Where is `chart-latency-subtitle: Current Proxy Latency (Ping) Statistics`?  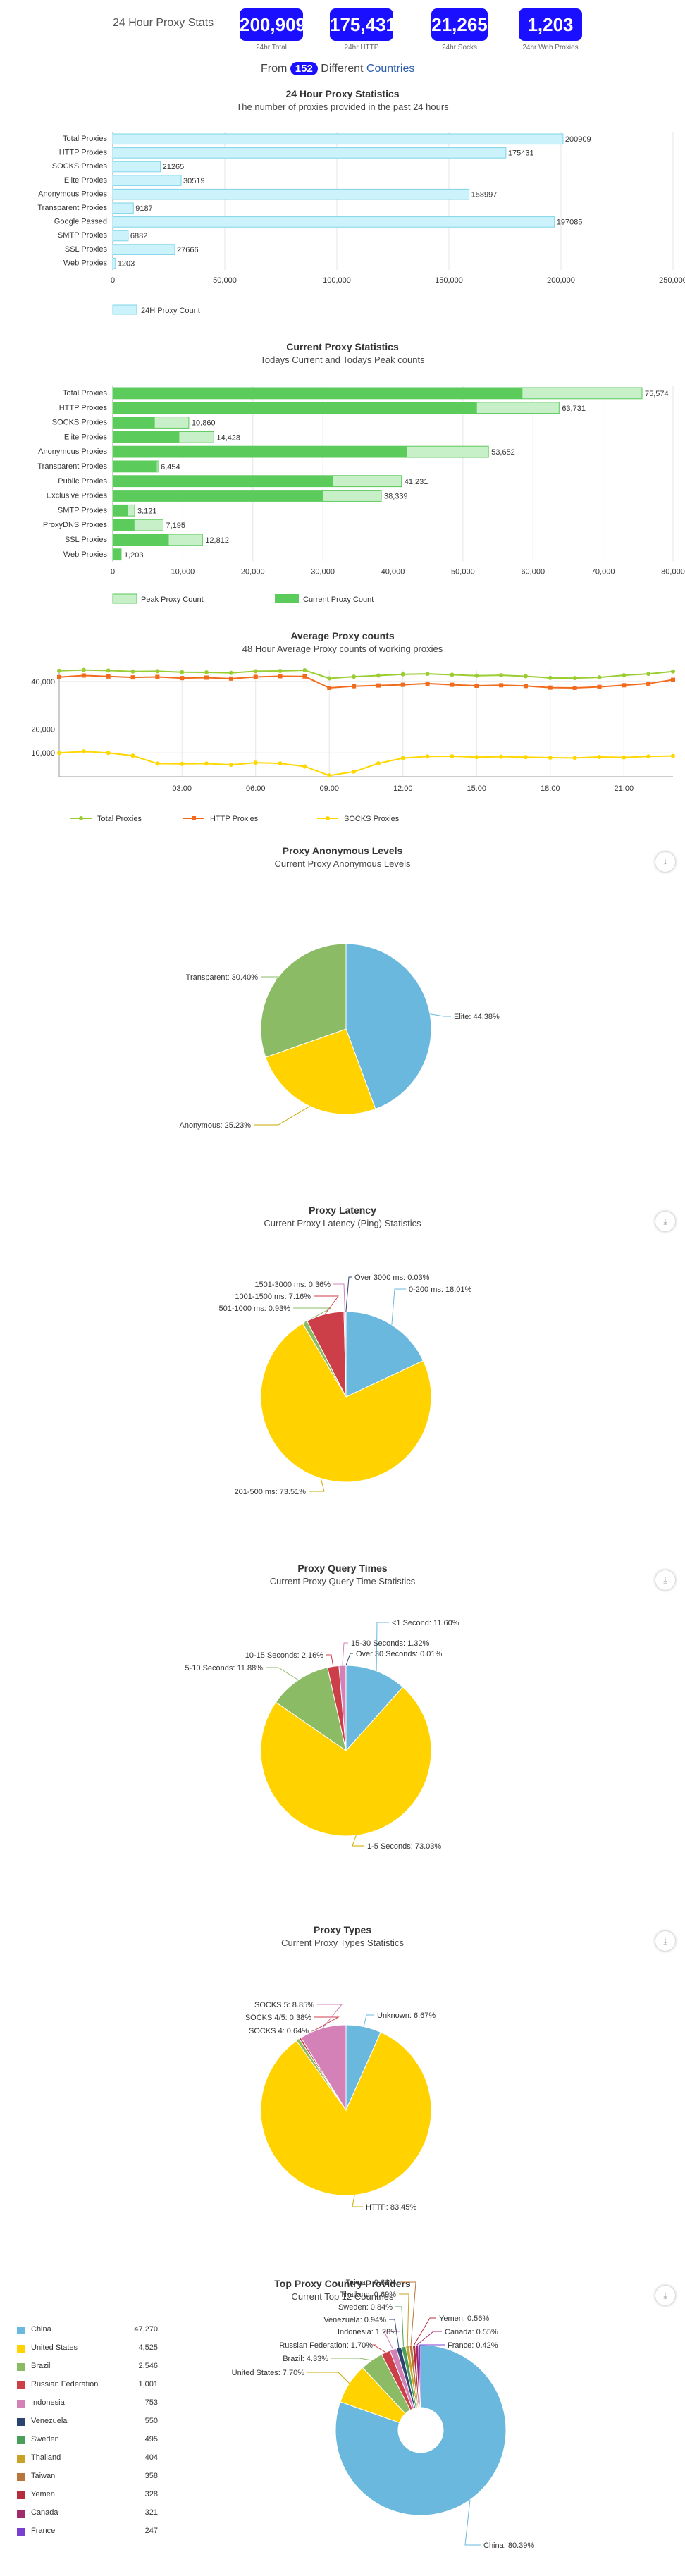 chart-latency-subtitle: Current Proxy Latency (Ping) Statistics is located at coordinates (342, 1223).